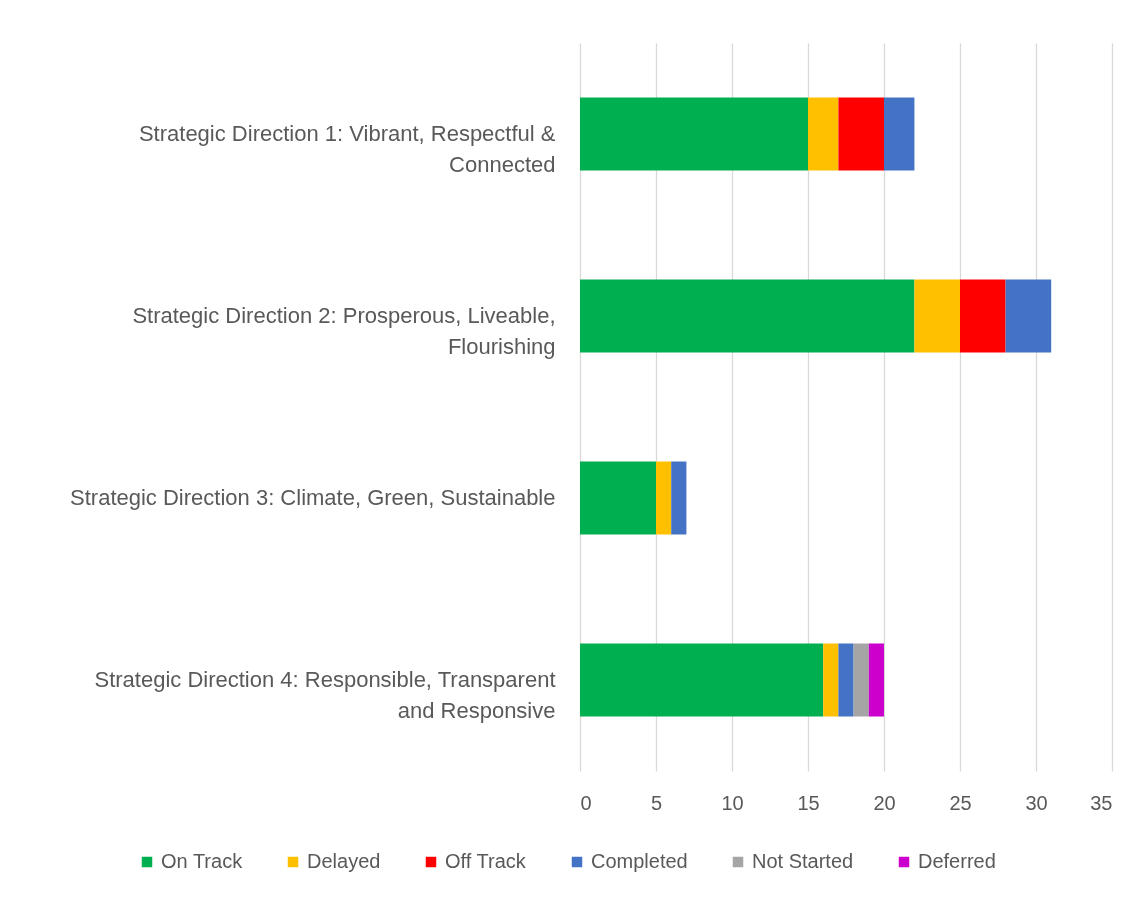  Describe the element at coordinates (344, 861) in the screenshot. I see `legend-label: Delayed` at that location.